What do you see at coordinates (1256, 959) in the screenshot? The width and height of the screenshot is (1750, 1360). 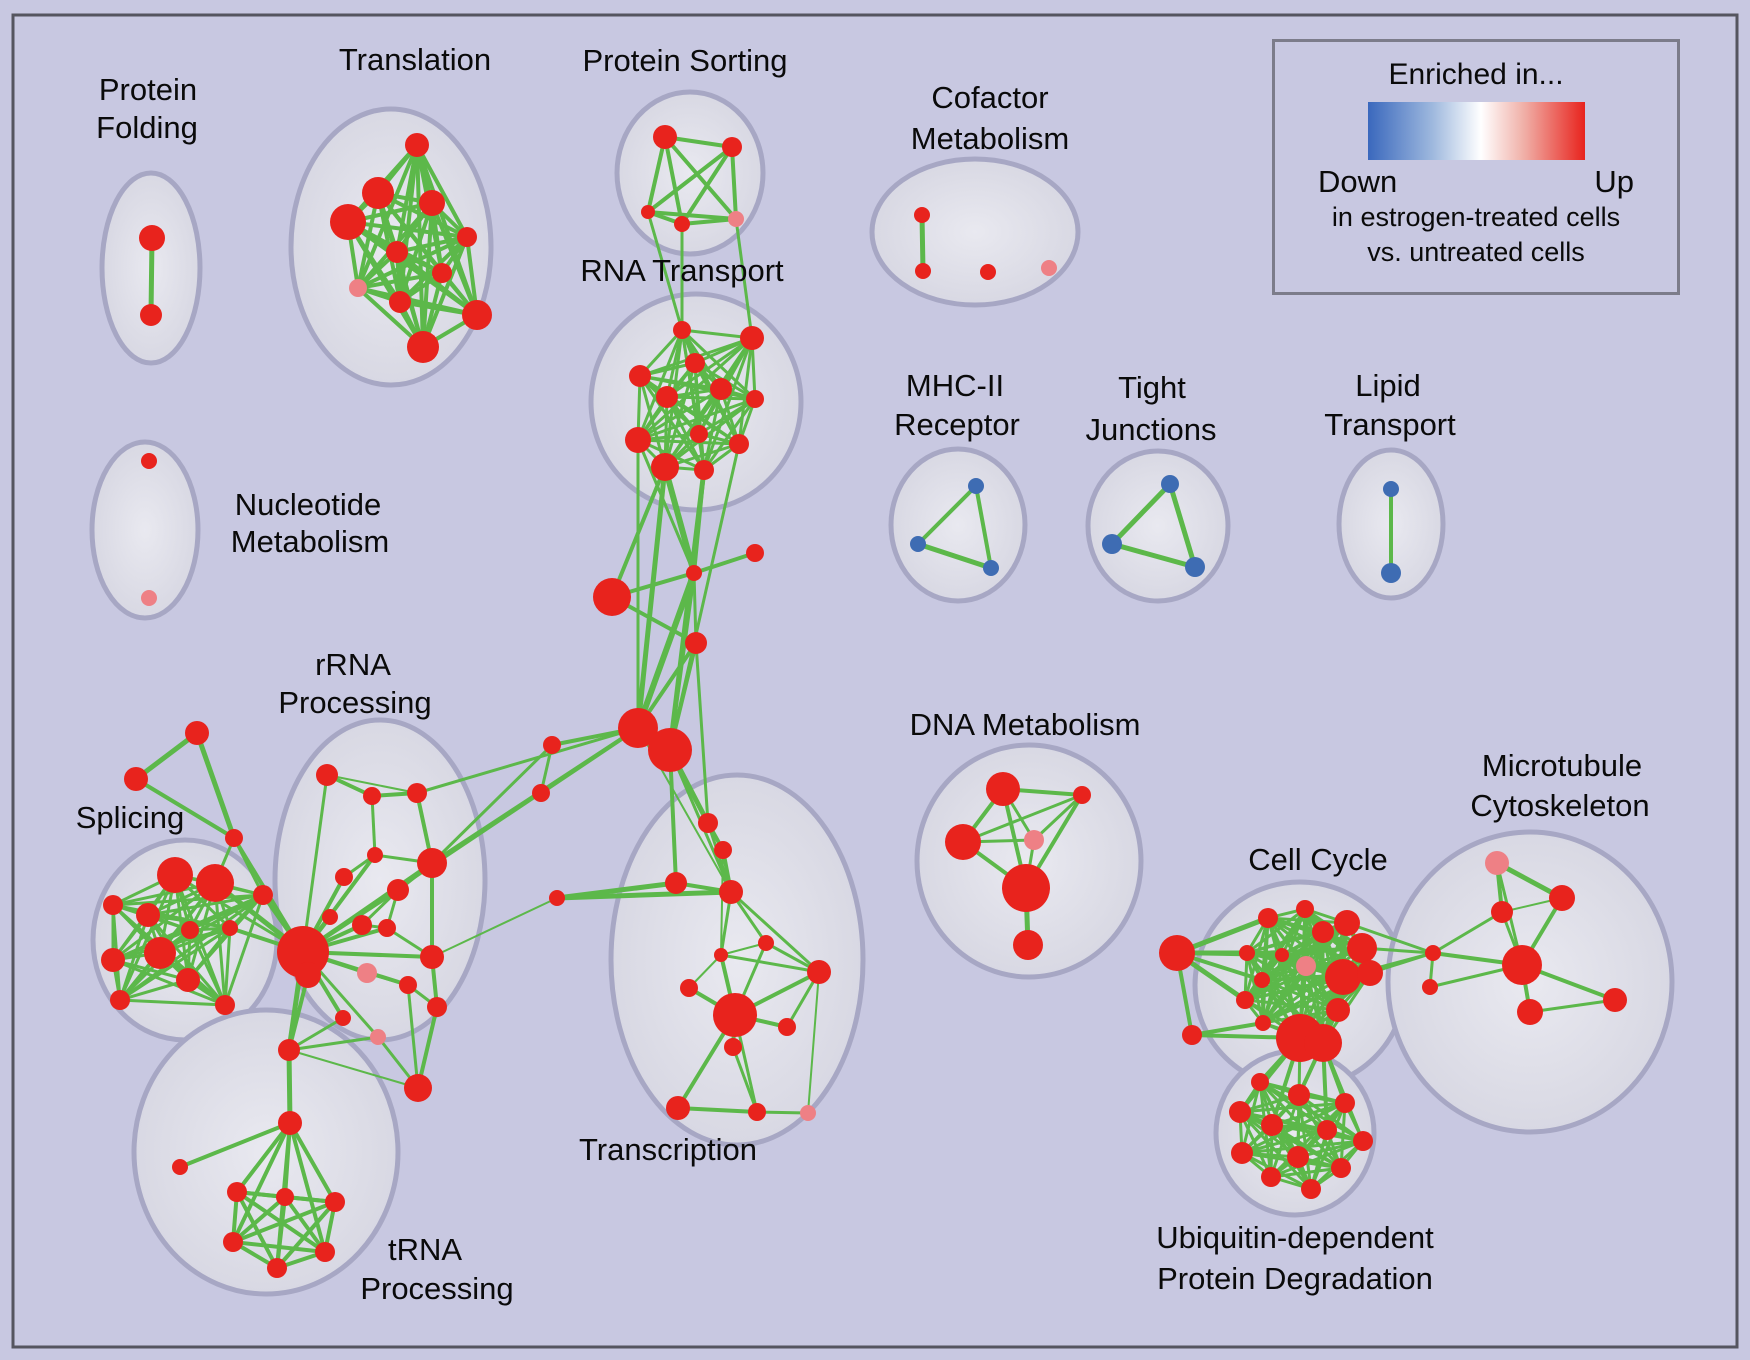 I see `edge-cc4-cc7` at bounding box center [1256, 959].